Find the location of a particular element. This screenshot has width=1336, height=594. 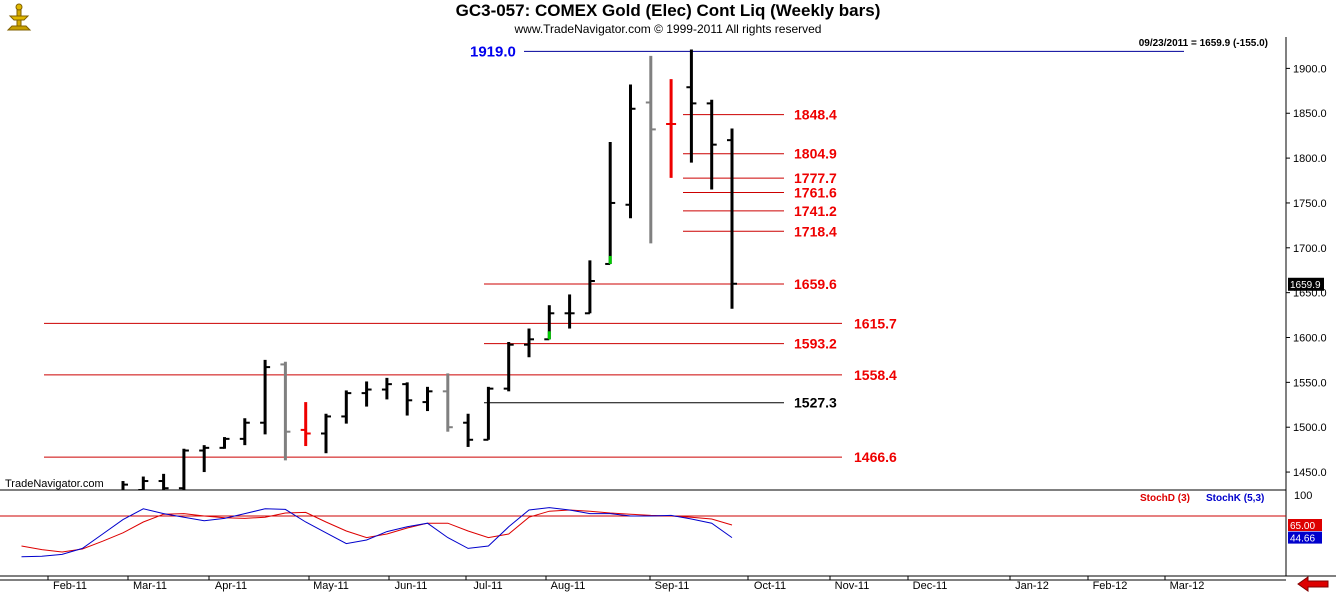

stoch-d-value-tag is located at coordinates (1305, 525).